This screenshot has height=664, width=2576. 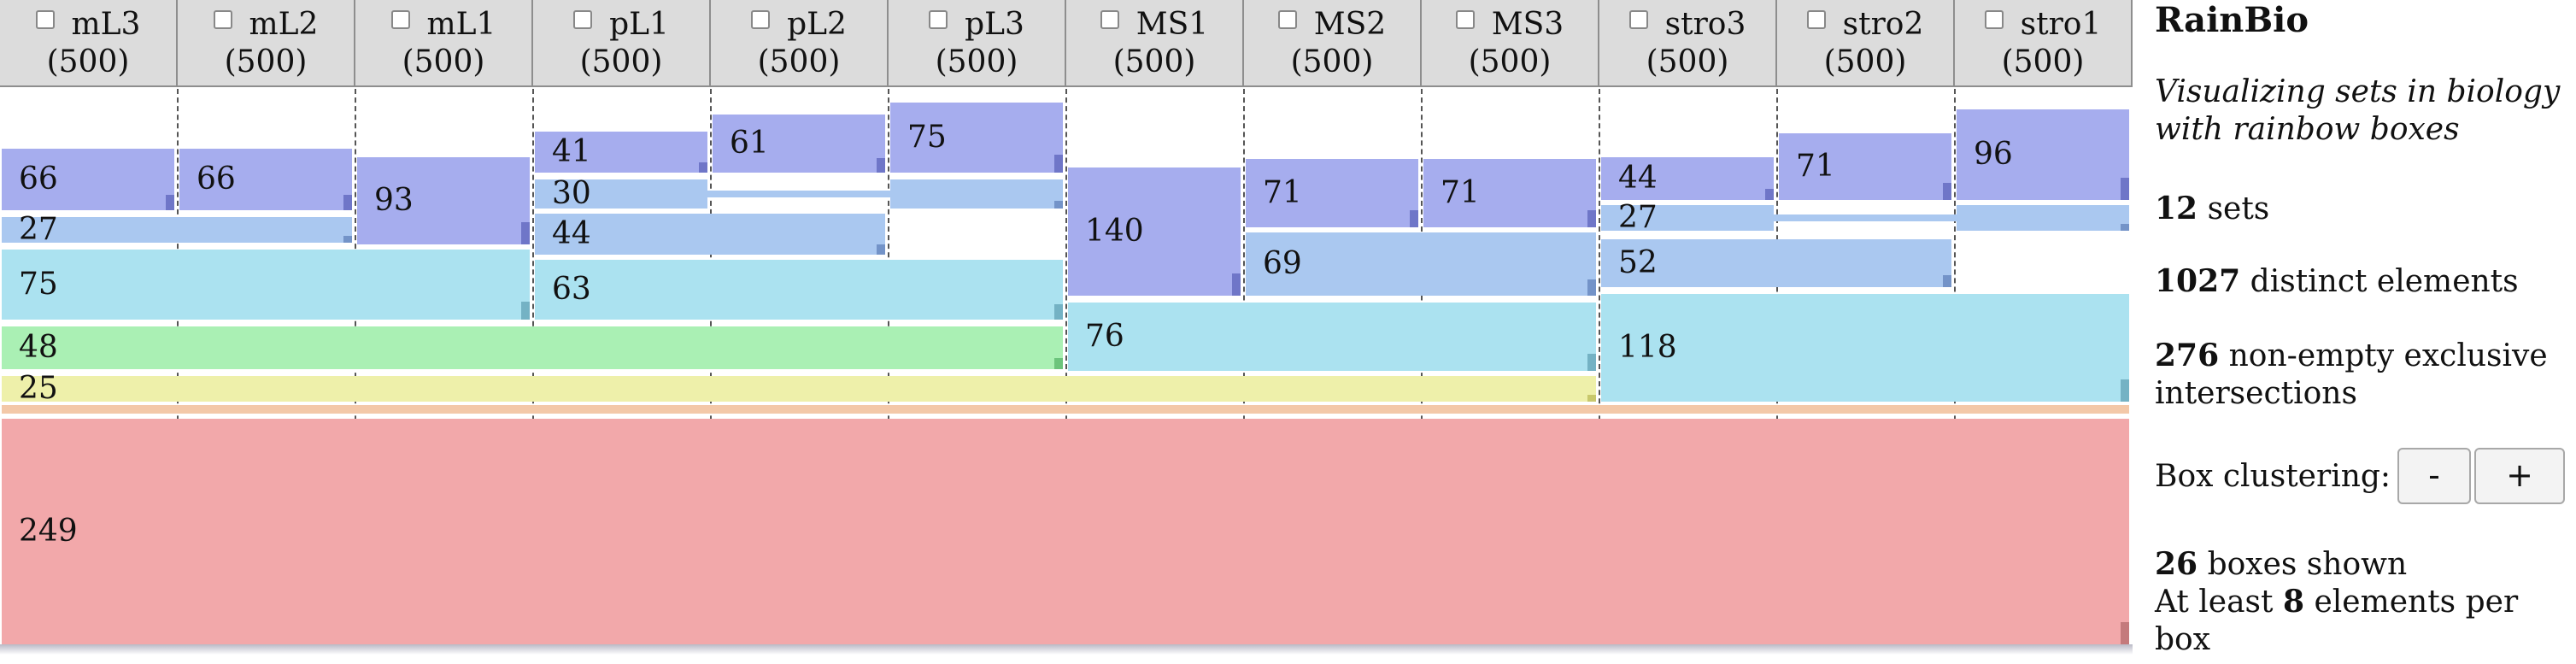 I want to click on set-header-stro1: stro1 (500), so click(x=2044, y=43).